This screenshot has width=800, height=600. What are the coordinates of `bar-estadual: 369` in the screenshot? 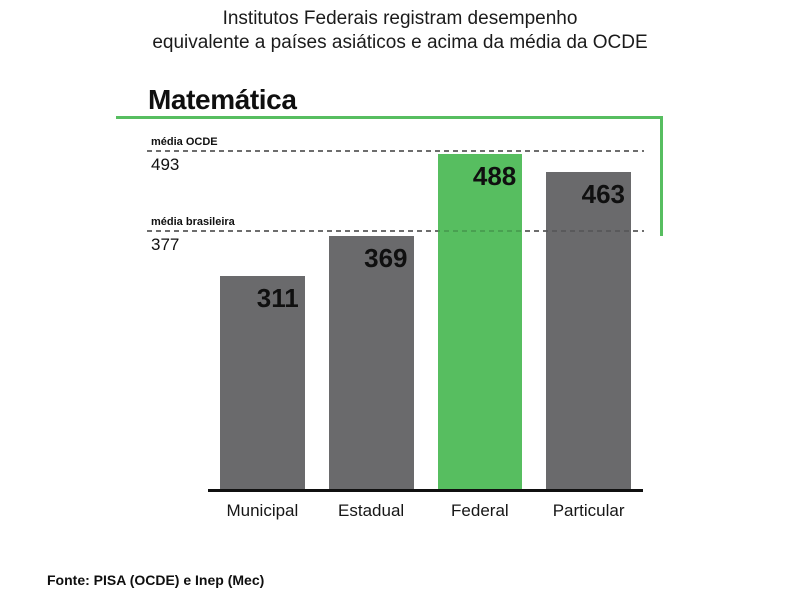 It's located at (371, 363).